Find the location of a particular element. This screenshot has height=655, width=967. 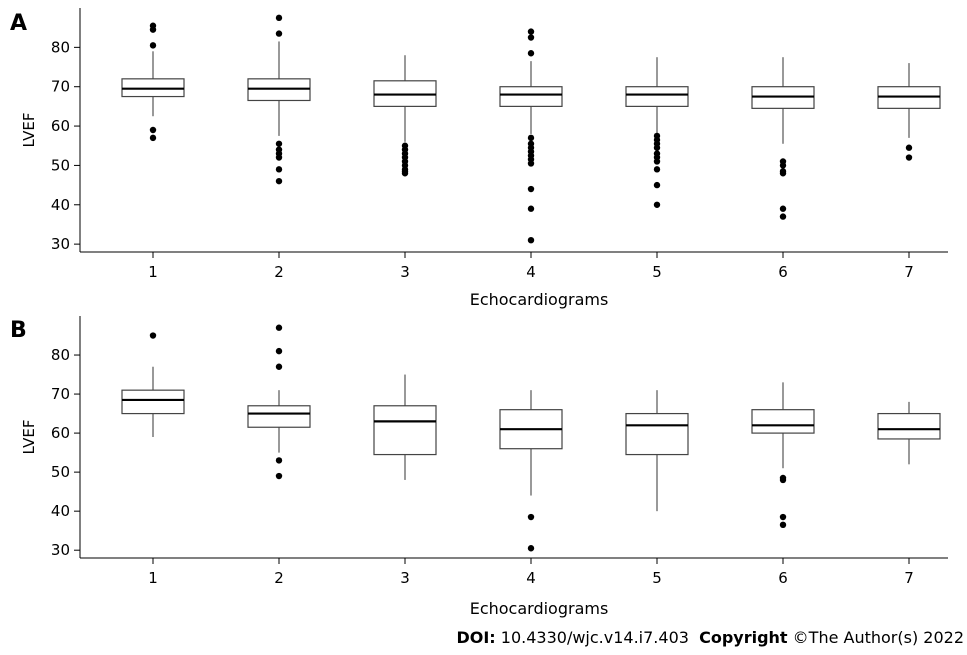

copyright-value: ©The Author(s) 2022 is located at coordinates (875, 637).